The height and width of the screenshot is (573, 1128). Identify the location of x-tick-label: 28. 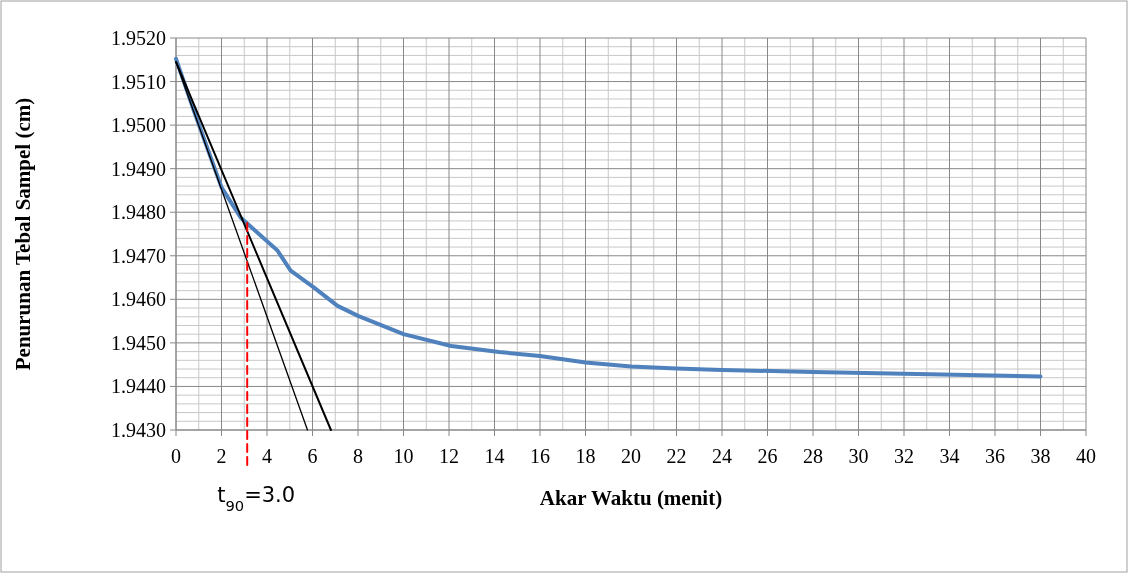
(813, 456).